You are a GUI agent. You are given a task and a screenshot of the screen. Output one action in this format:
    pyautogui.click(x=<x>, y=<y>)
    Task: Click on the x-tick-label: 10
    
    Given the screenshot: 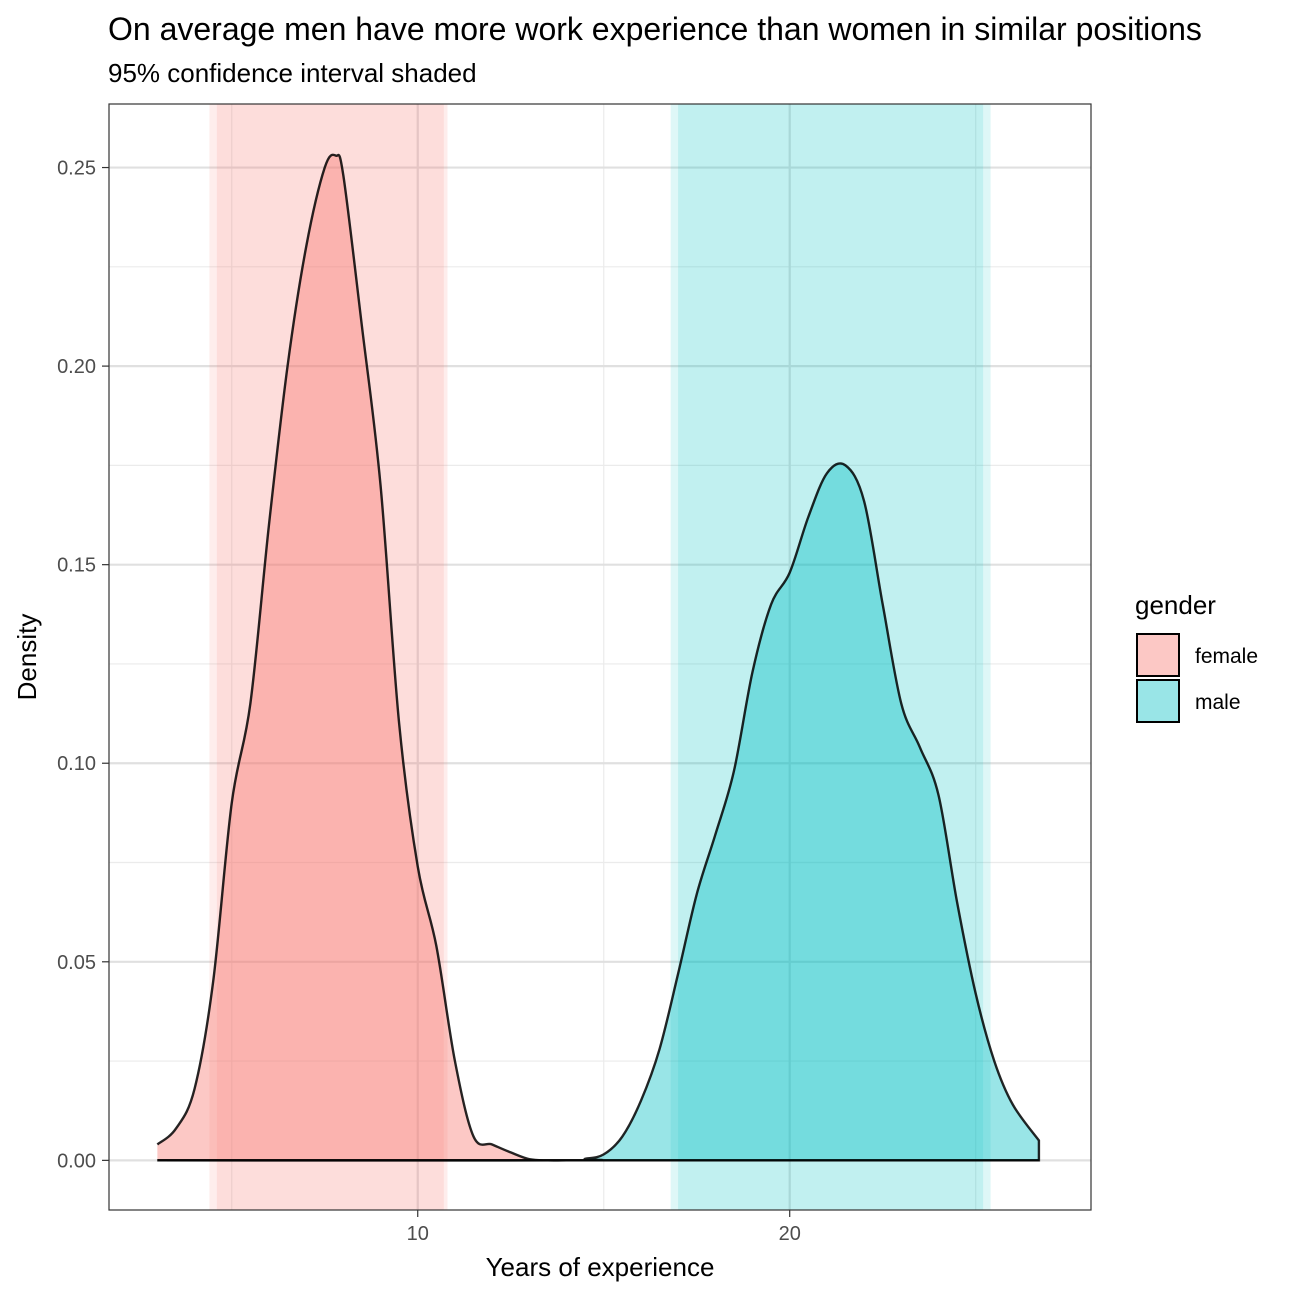 What is the action you would take?
    pyautogui.click(x=418, y=1234)
    